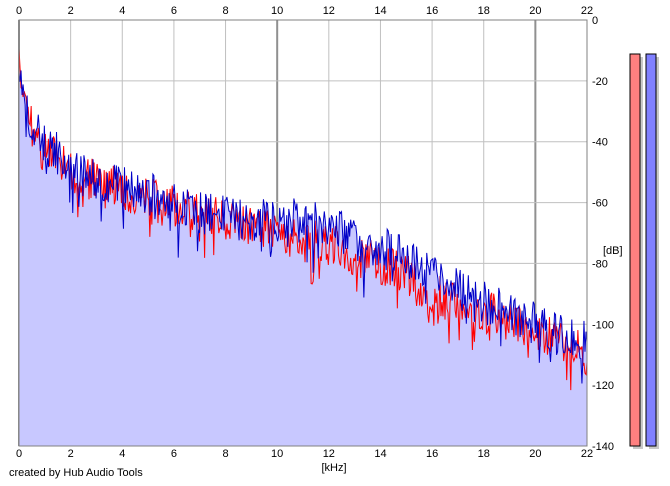 This screenshot has width=670, height=486. Describe the element at coordinates (587, 454) in the screenshot. I see `x-tick-label-bottom: 22` at that location.